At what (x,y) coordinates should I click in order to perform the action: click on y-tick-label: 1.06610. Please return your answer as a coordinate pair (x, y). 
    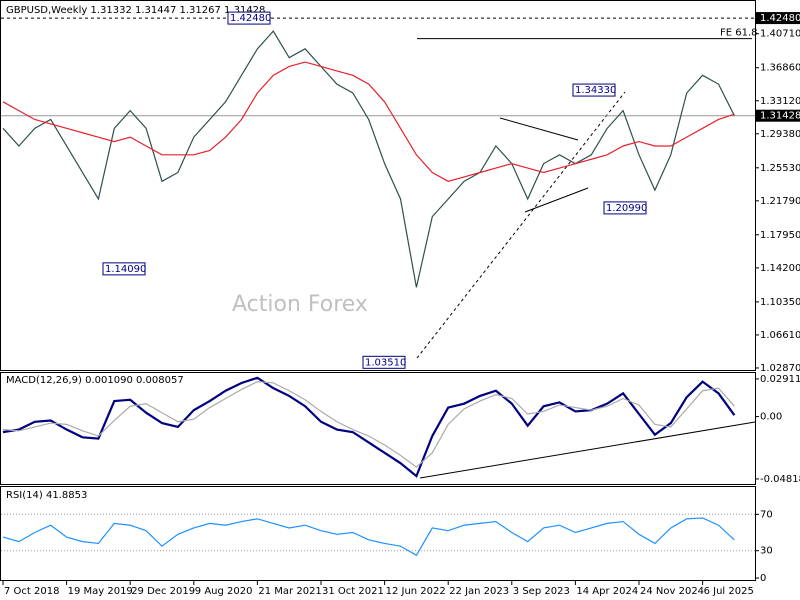
    Looking at the image, I should click on (780, 335).